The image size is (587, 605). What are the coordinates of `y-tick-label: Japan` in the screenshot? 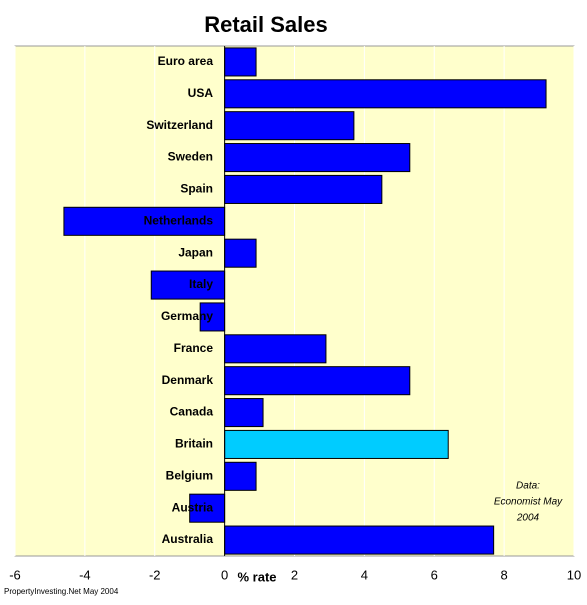 It's located at (195, 252).